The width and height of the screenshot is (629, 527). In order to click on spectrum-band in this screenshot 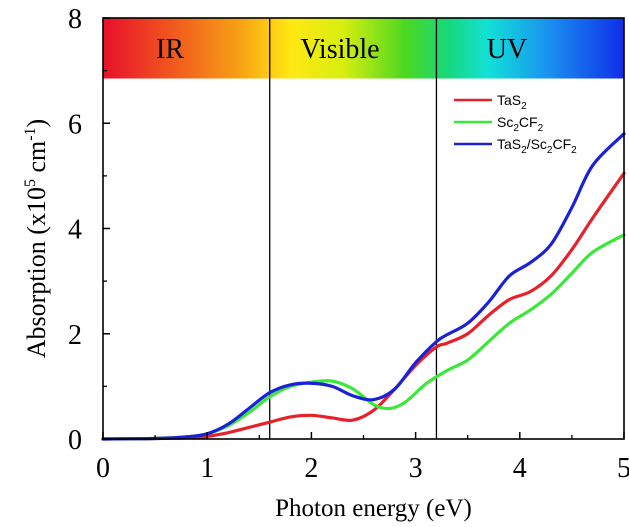, I will do `click(363, 48)`.